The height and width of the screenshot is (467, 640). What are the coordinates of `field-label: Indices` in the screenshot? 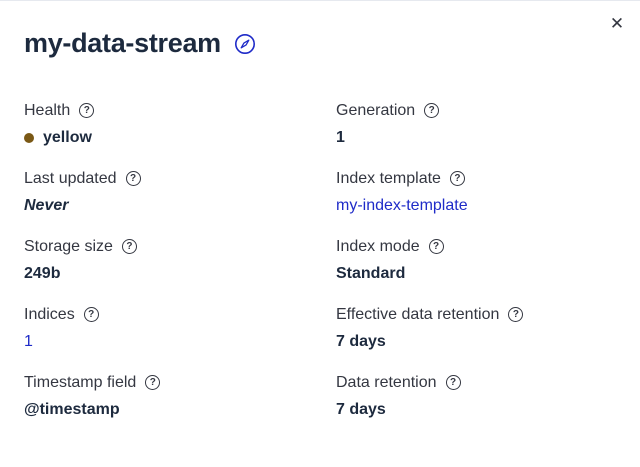 It's located at (49, 314).